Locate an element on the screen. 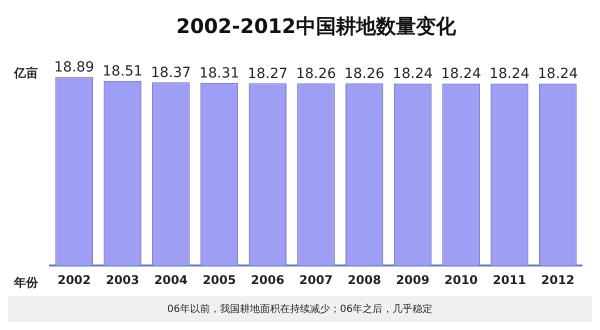 The width and height of the screenshot is (600, 330). data-label: 18.51 is located at coordinates (122, 72).